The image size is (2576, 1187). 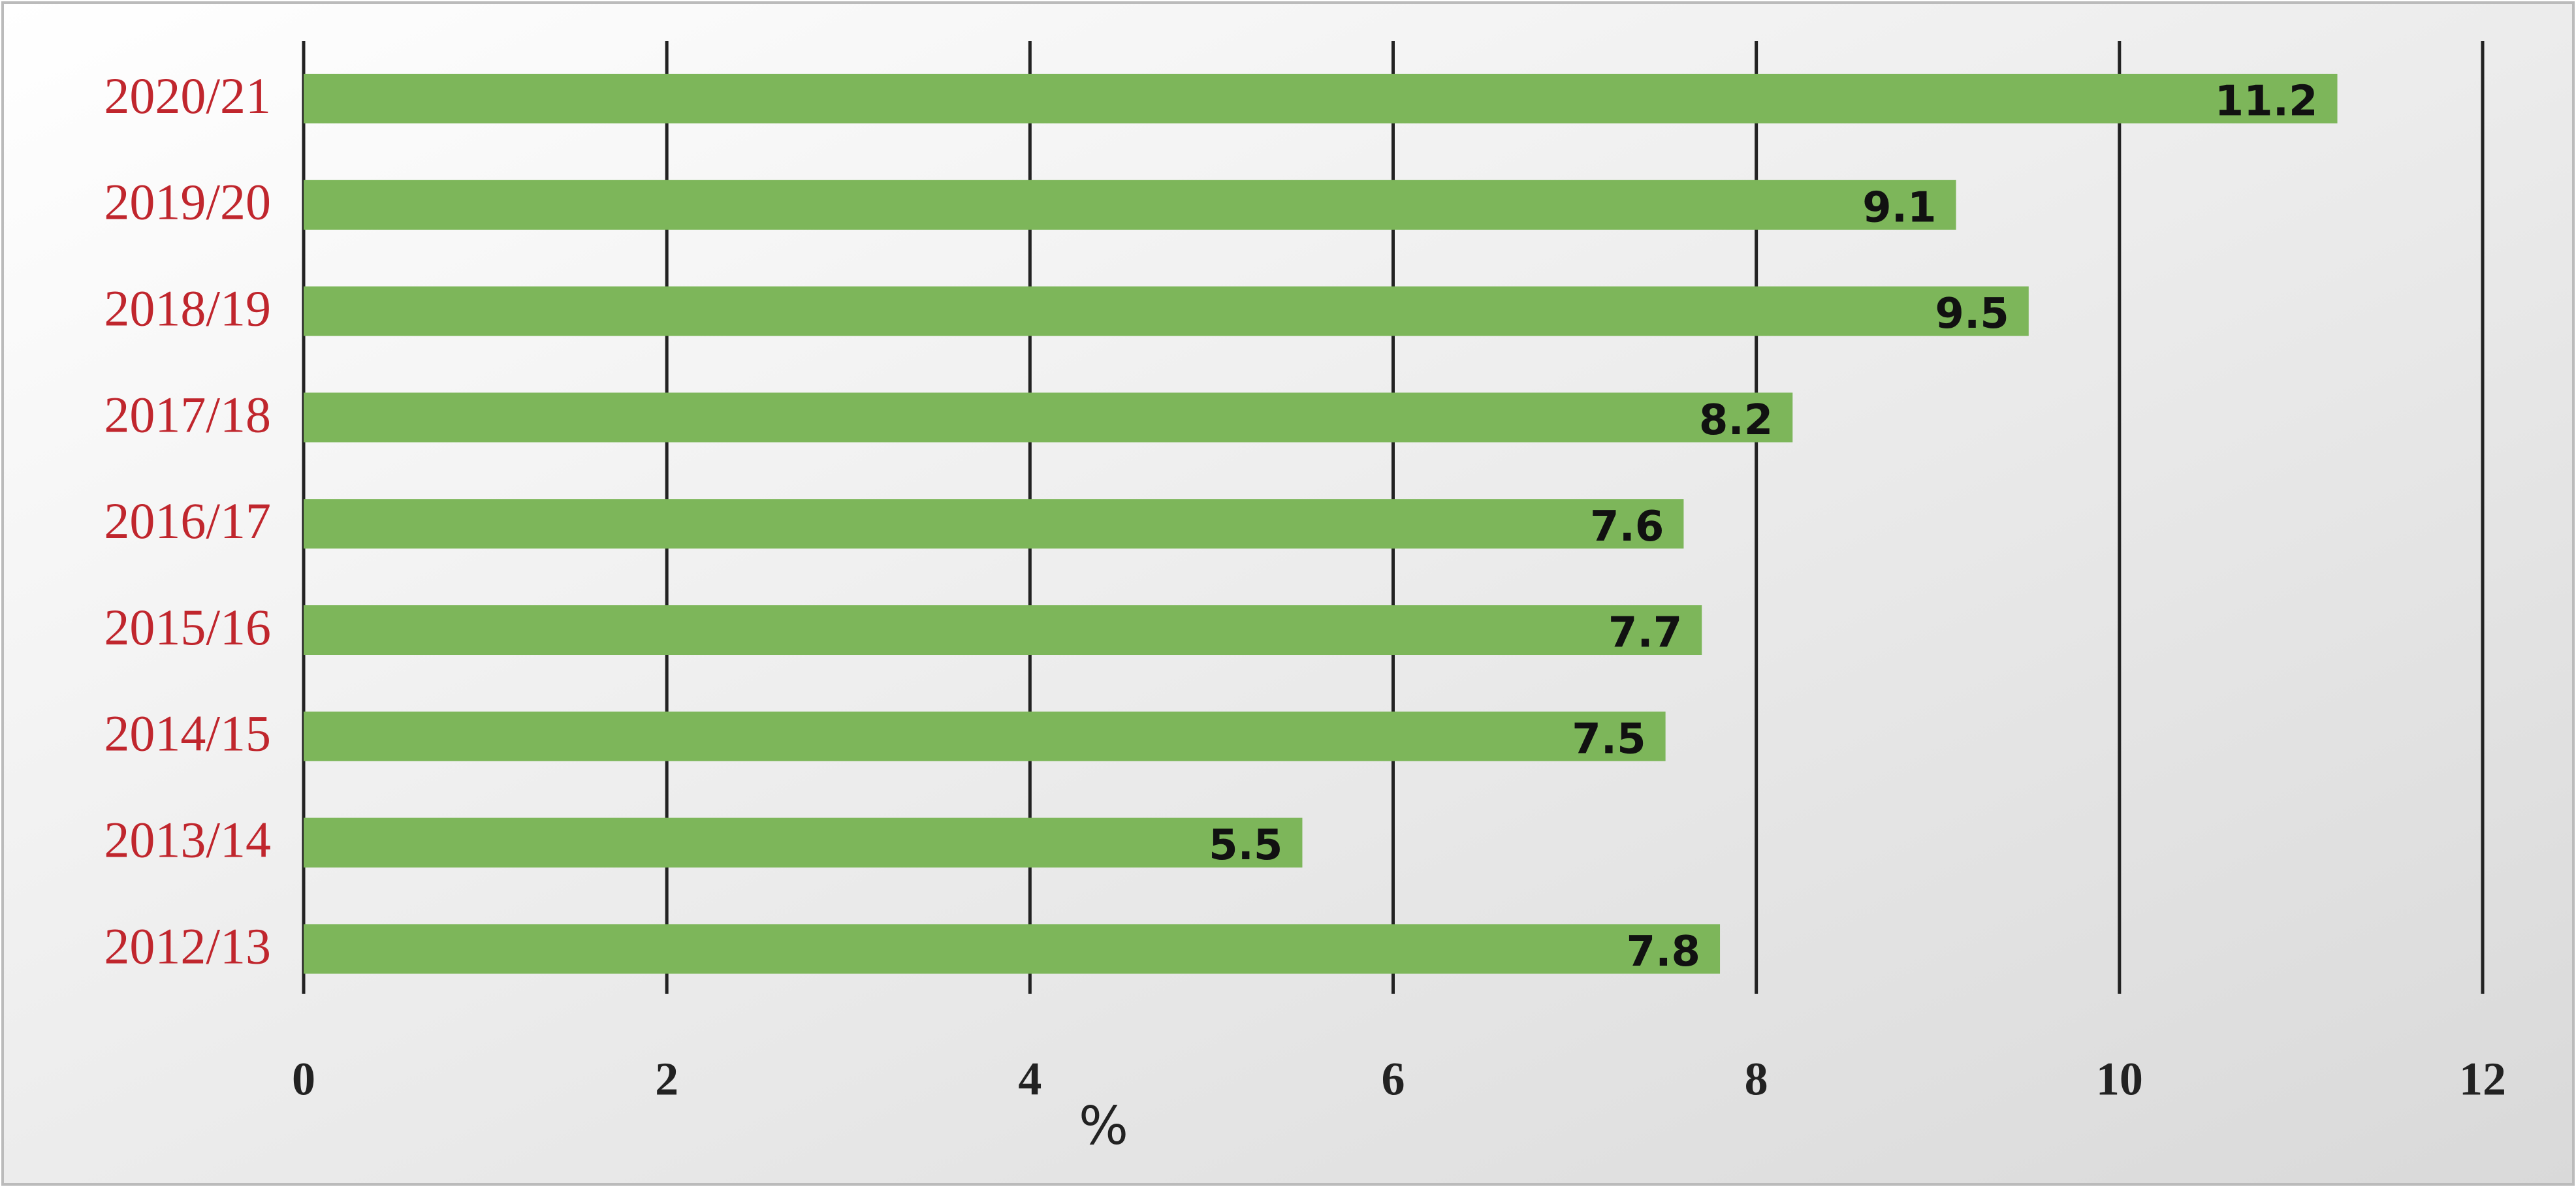 What do you see at coordinates (304, 1079) in the screenshot?
I see `x-tick-label: 0` at bounding box center [304, 1079].